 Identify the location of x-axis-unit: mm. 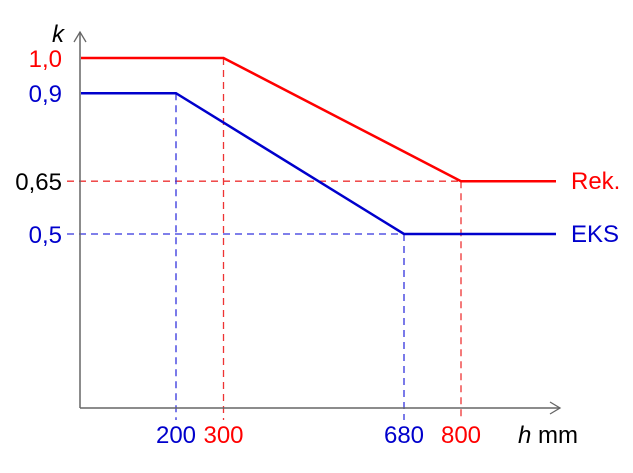
(554, 435).